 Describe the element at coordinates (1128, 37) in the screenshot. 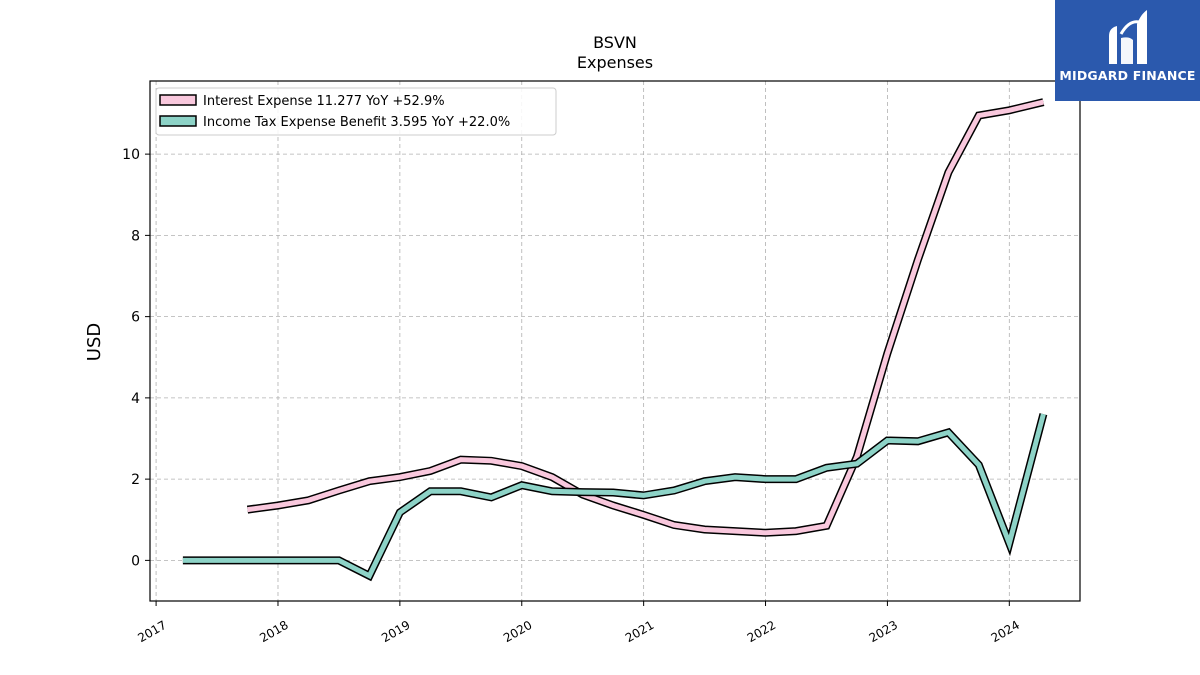

I see `midgard-logo-icon` at that location.